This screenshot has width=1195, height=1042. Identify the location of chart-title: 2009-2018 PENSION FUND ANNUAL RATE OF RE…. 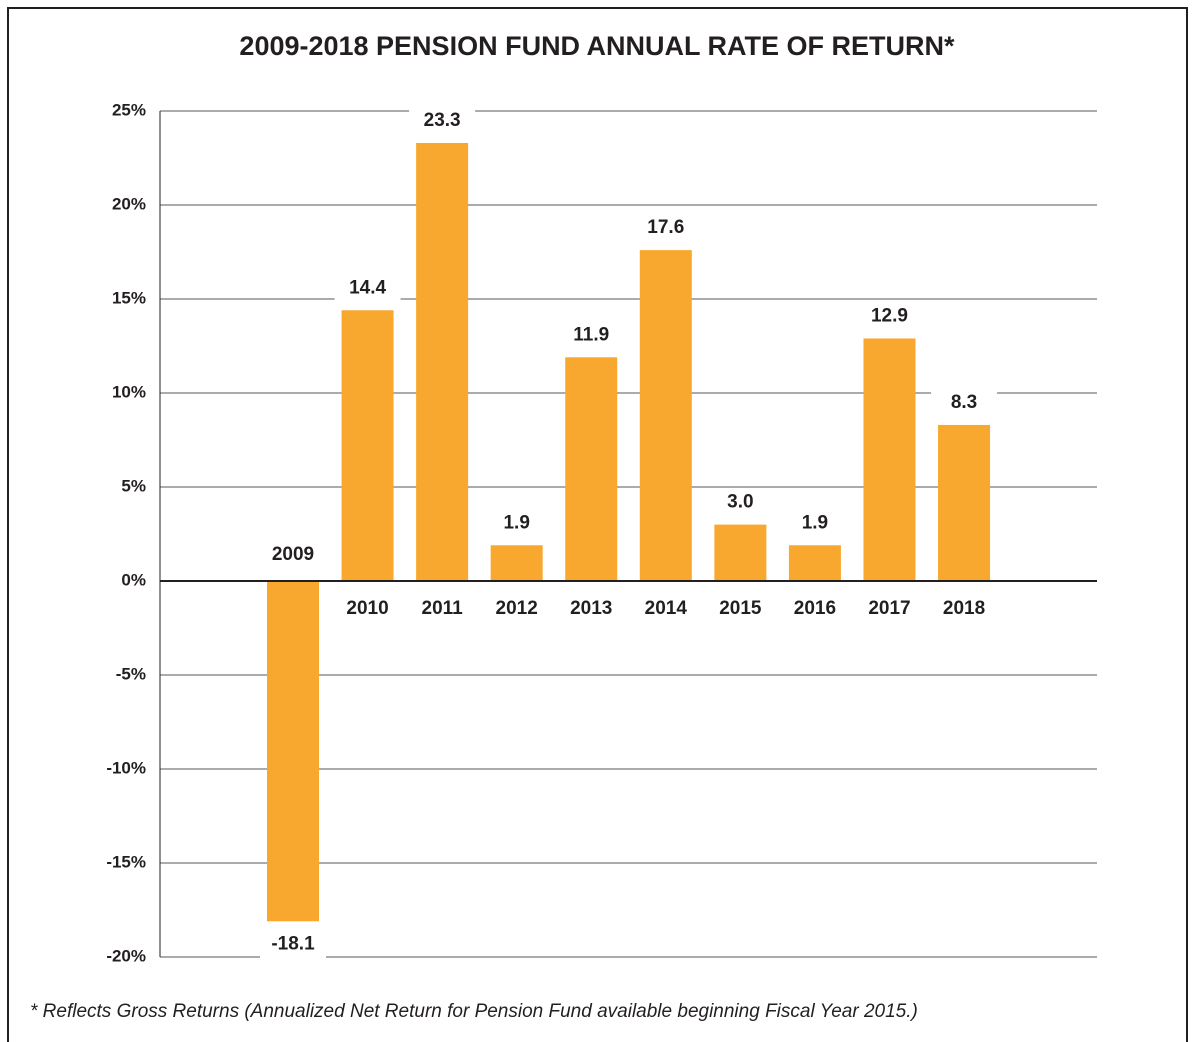
(597, 46).